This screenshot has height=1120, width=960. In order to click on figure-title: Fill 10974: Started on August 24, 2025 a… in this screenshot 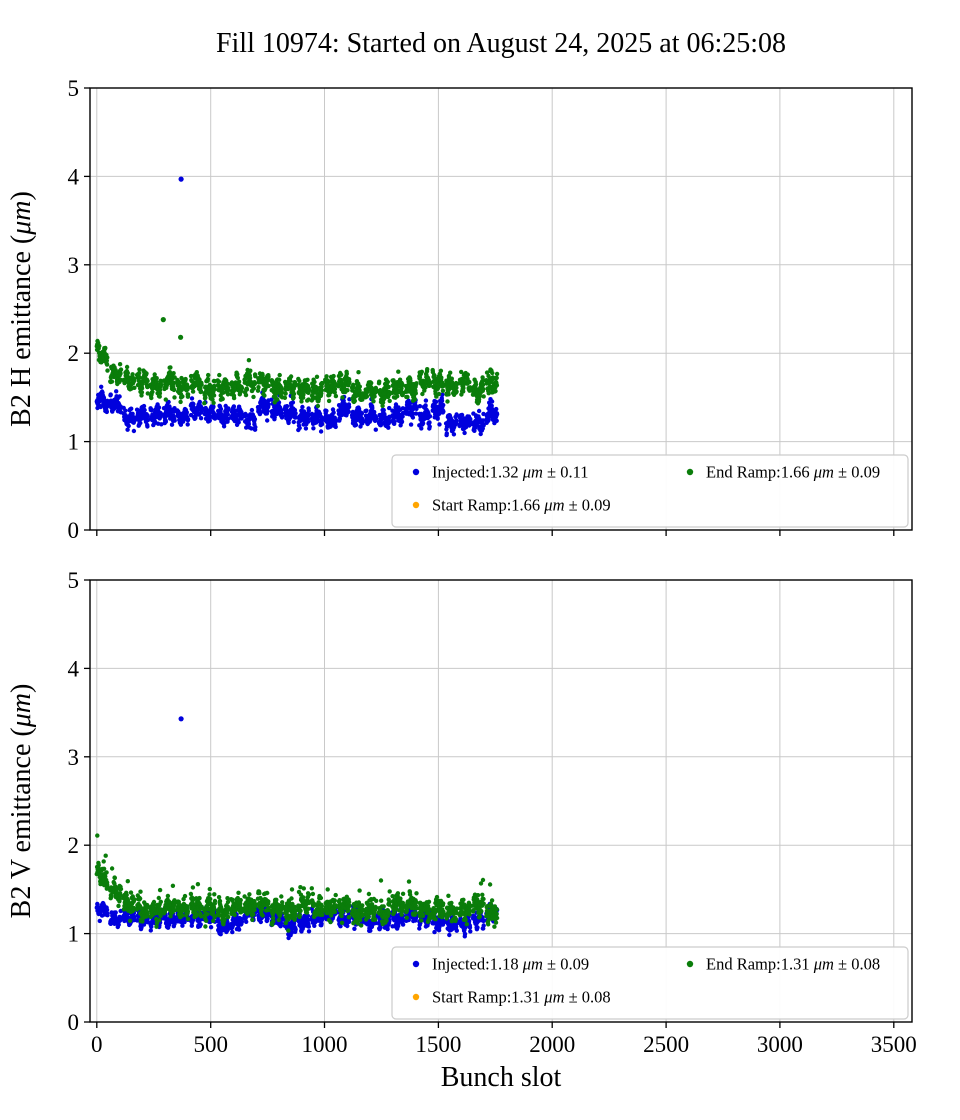, I will do `click(501, 43)`.